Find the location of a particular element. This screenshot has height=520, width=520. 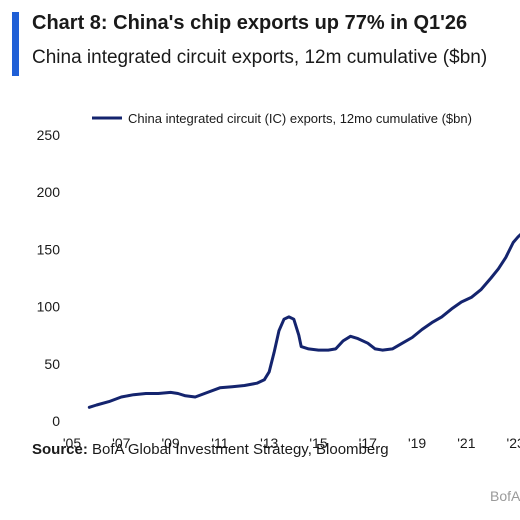

title-accent-bar is located at coordinates (15, 44).